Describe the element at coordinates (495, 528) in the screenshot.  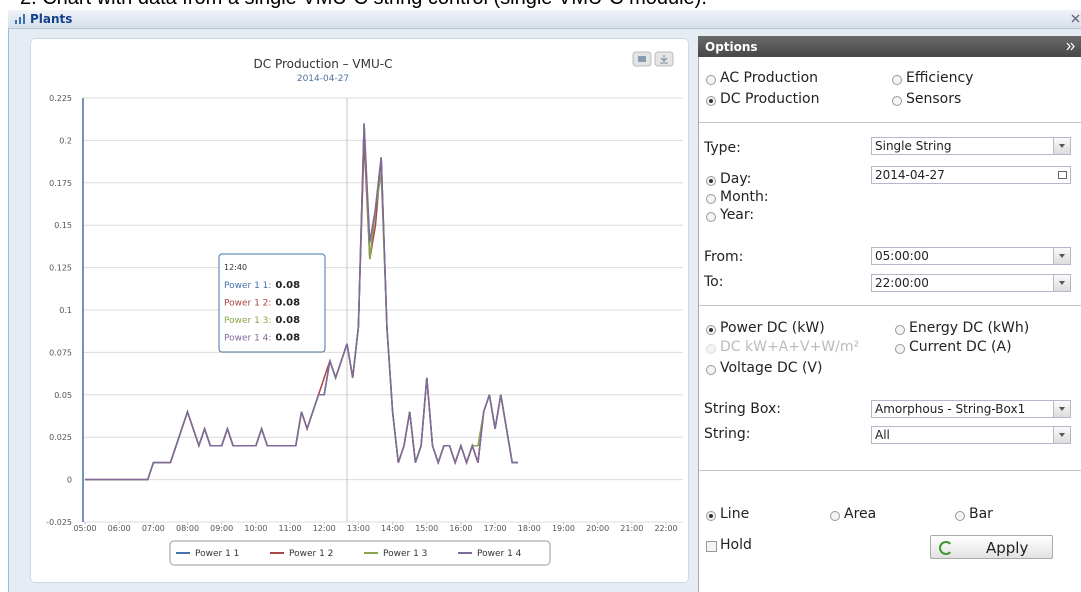
I see `x-tick-label: 17:00` at that location.